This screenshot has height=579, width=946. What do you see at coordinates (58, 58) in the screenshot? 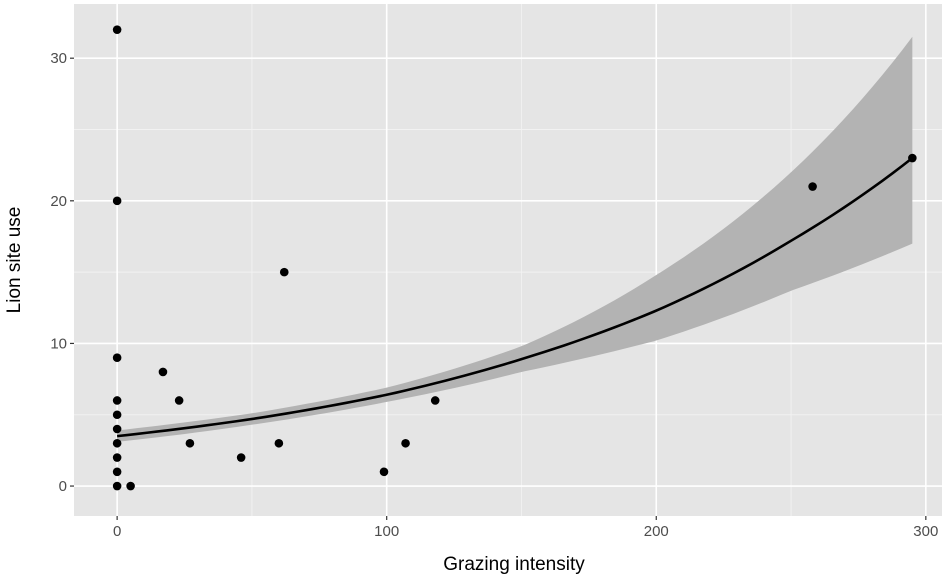
I see `y-tick-label: 30` at bounding box center [58, 58].